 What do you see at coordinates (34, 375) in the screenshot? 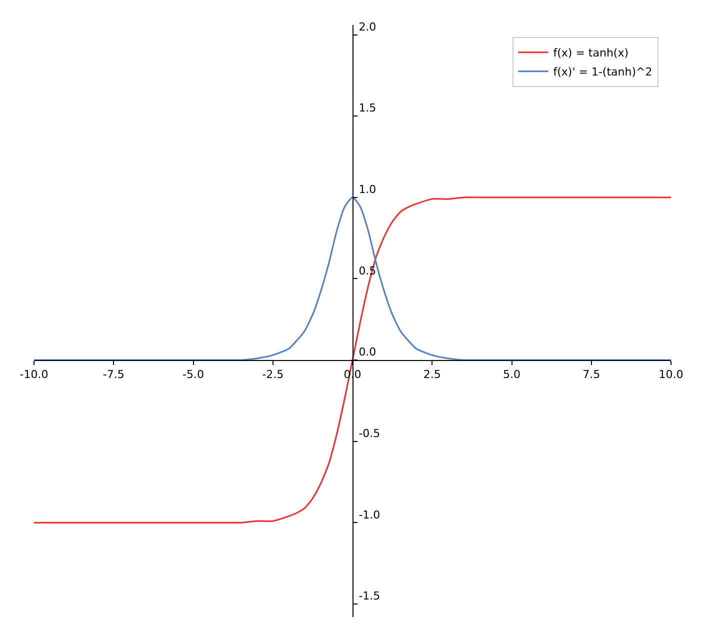
I see `x-tick-label: -10.0` at bounding box center [34, 375].